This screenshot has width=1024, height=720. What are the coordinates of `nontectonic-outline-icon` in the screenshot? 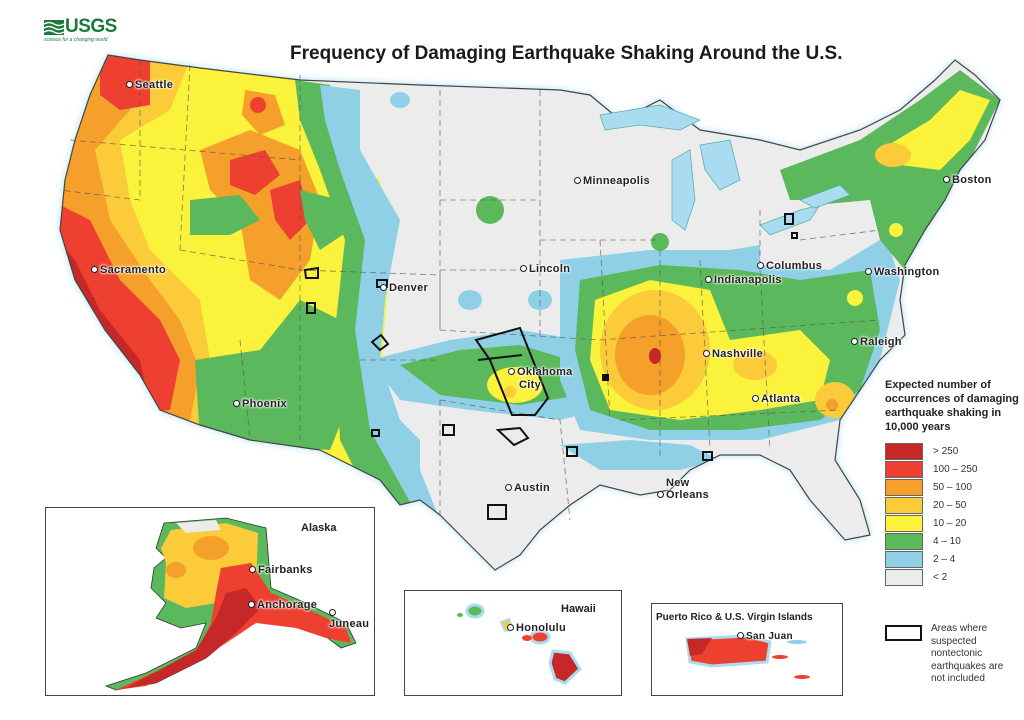 It's located at (903, 633).